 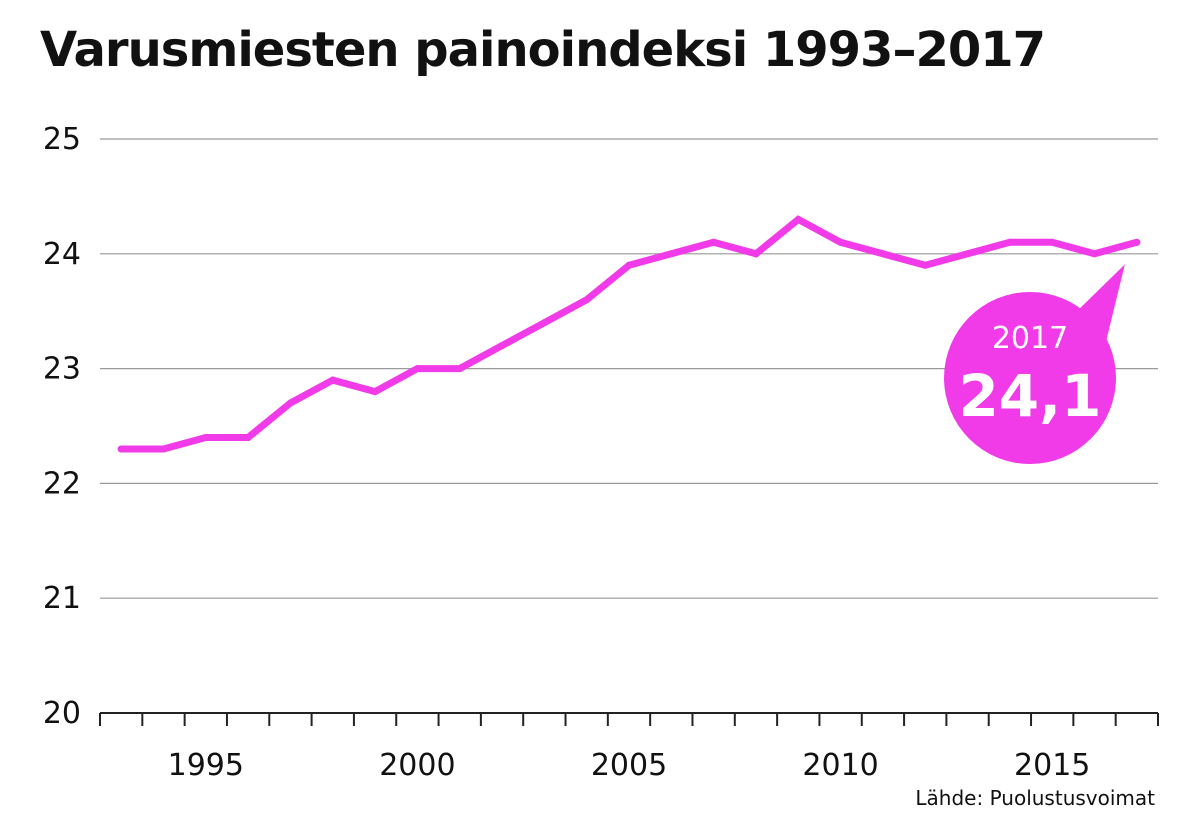 What do you see at coordinates (62, 254) in the screenshot?
I see `y-tick-label: 24` at bounding box center [62, 254].